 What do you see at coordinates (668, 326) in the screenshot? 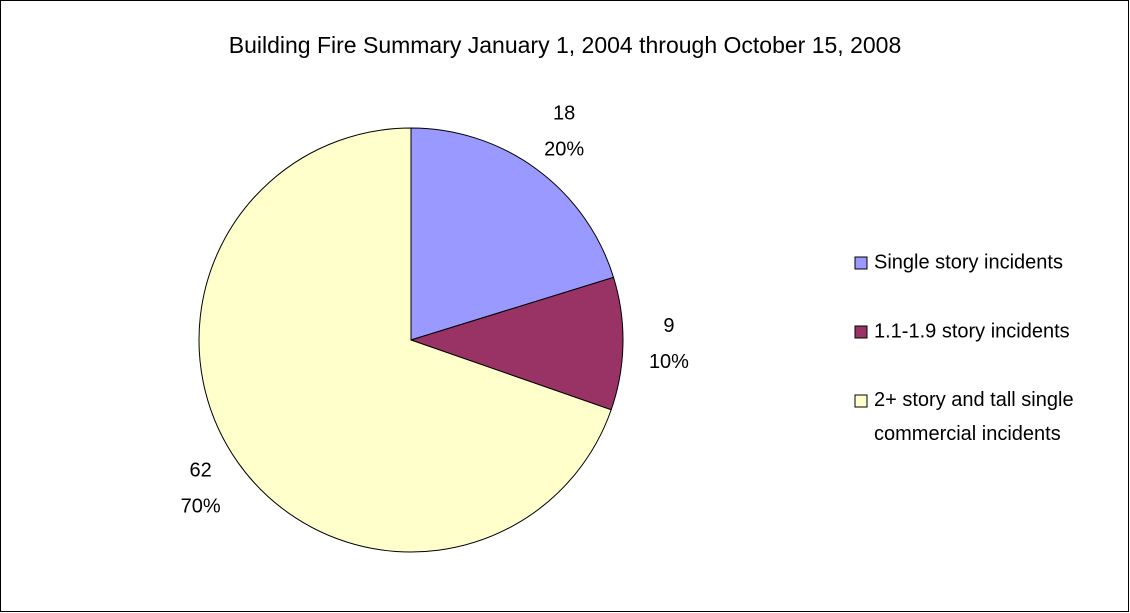
I see `data-label: 9` at bounding box center [668, 326].